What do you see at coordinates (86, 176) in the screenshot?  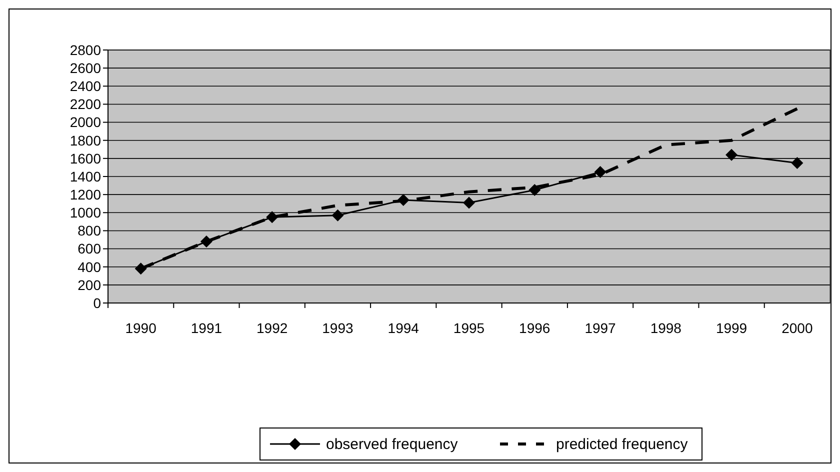 I see `y-tick-label: 1400` at bounding box center [86, 176].